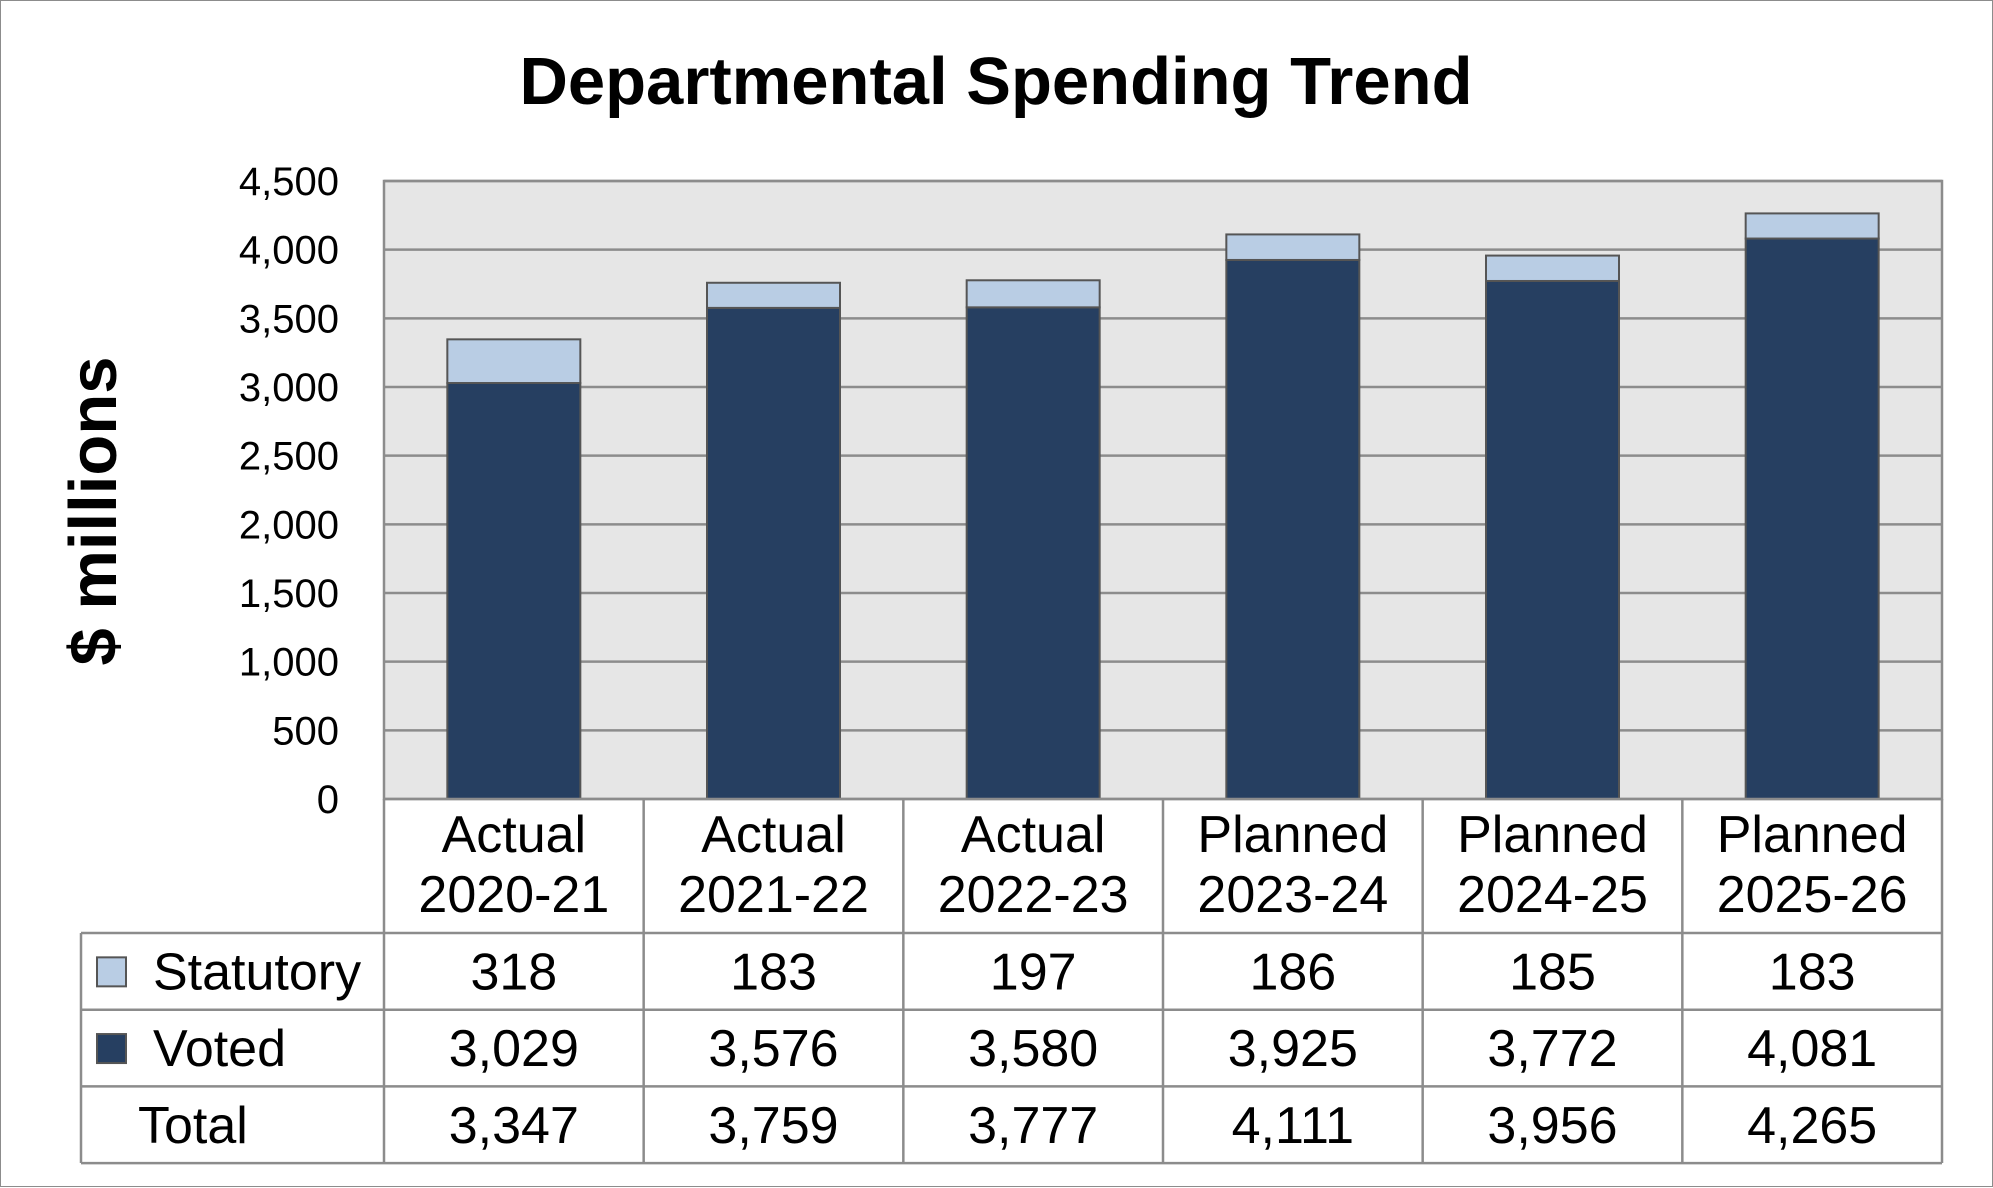 Image resolution: width=1993 pixels, height=1188 pixels. Describe the element at coordinates (1812, 1049) in the screenshot. I see `table-cell: 4,081` at that location.